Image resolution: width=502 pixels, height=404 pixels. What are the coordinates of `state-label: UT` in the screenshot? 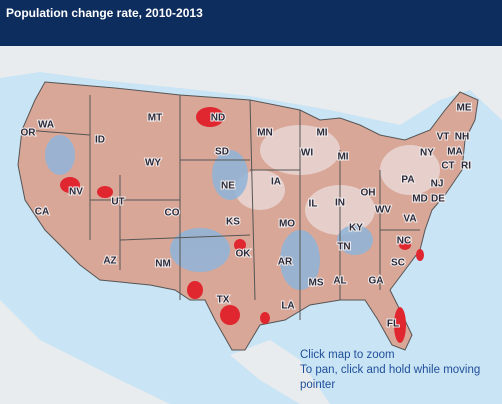 It's located at (117, 202).